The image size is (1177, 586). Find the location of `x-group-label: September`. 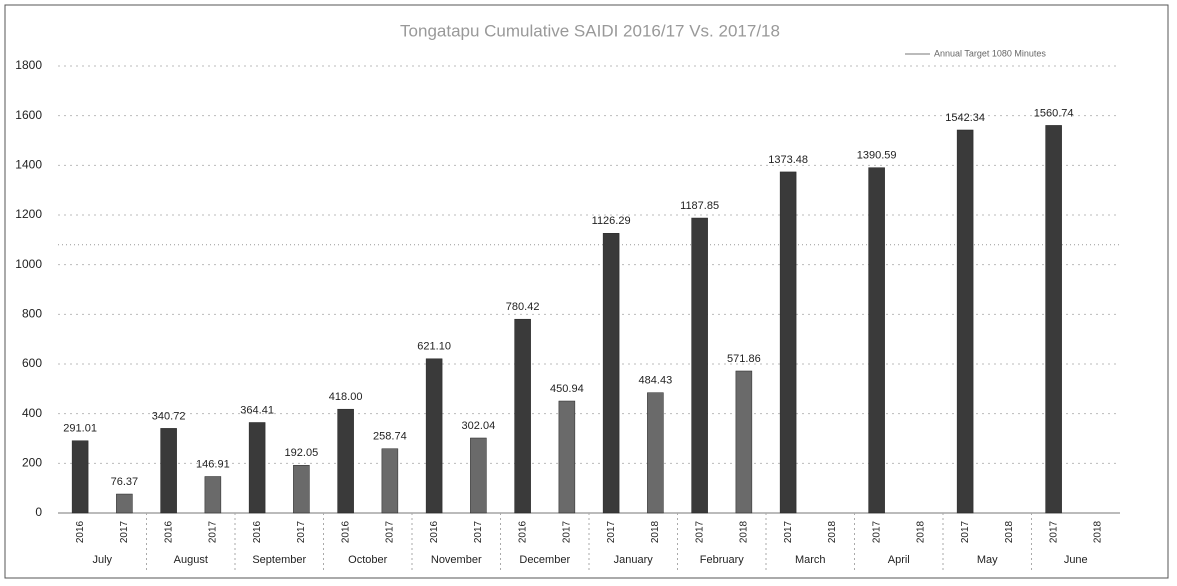

x-group-label: September is located at coordinates (279, 560).